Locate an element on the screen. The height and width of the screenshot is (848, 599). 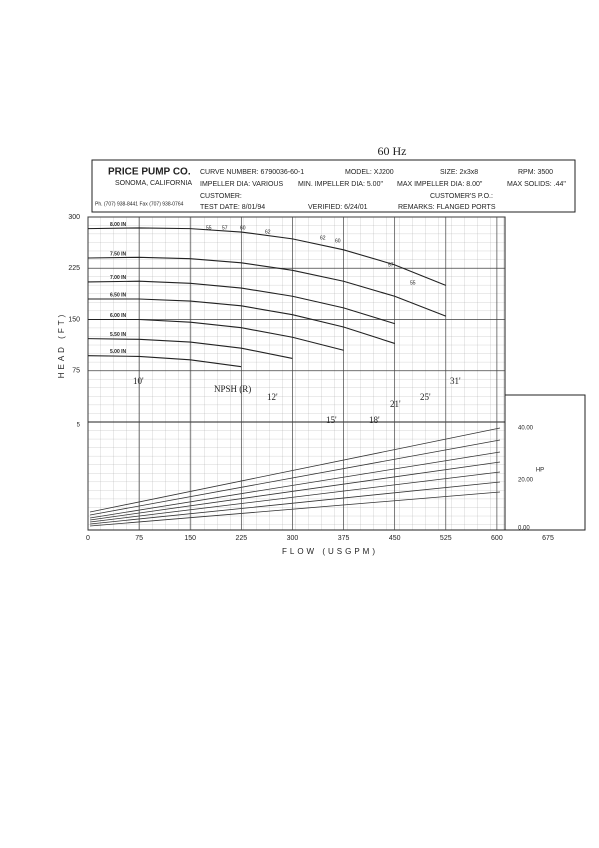
x-tick-label: 300 is located at coordinates (293, 538).